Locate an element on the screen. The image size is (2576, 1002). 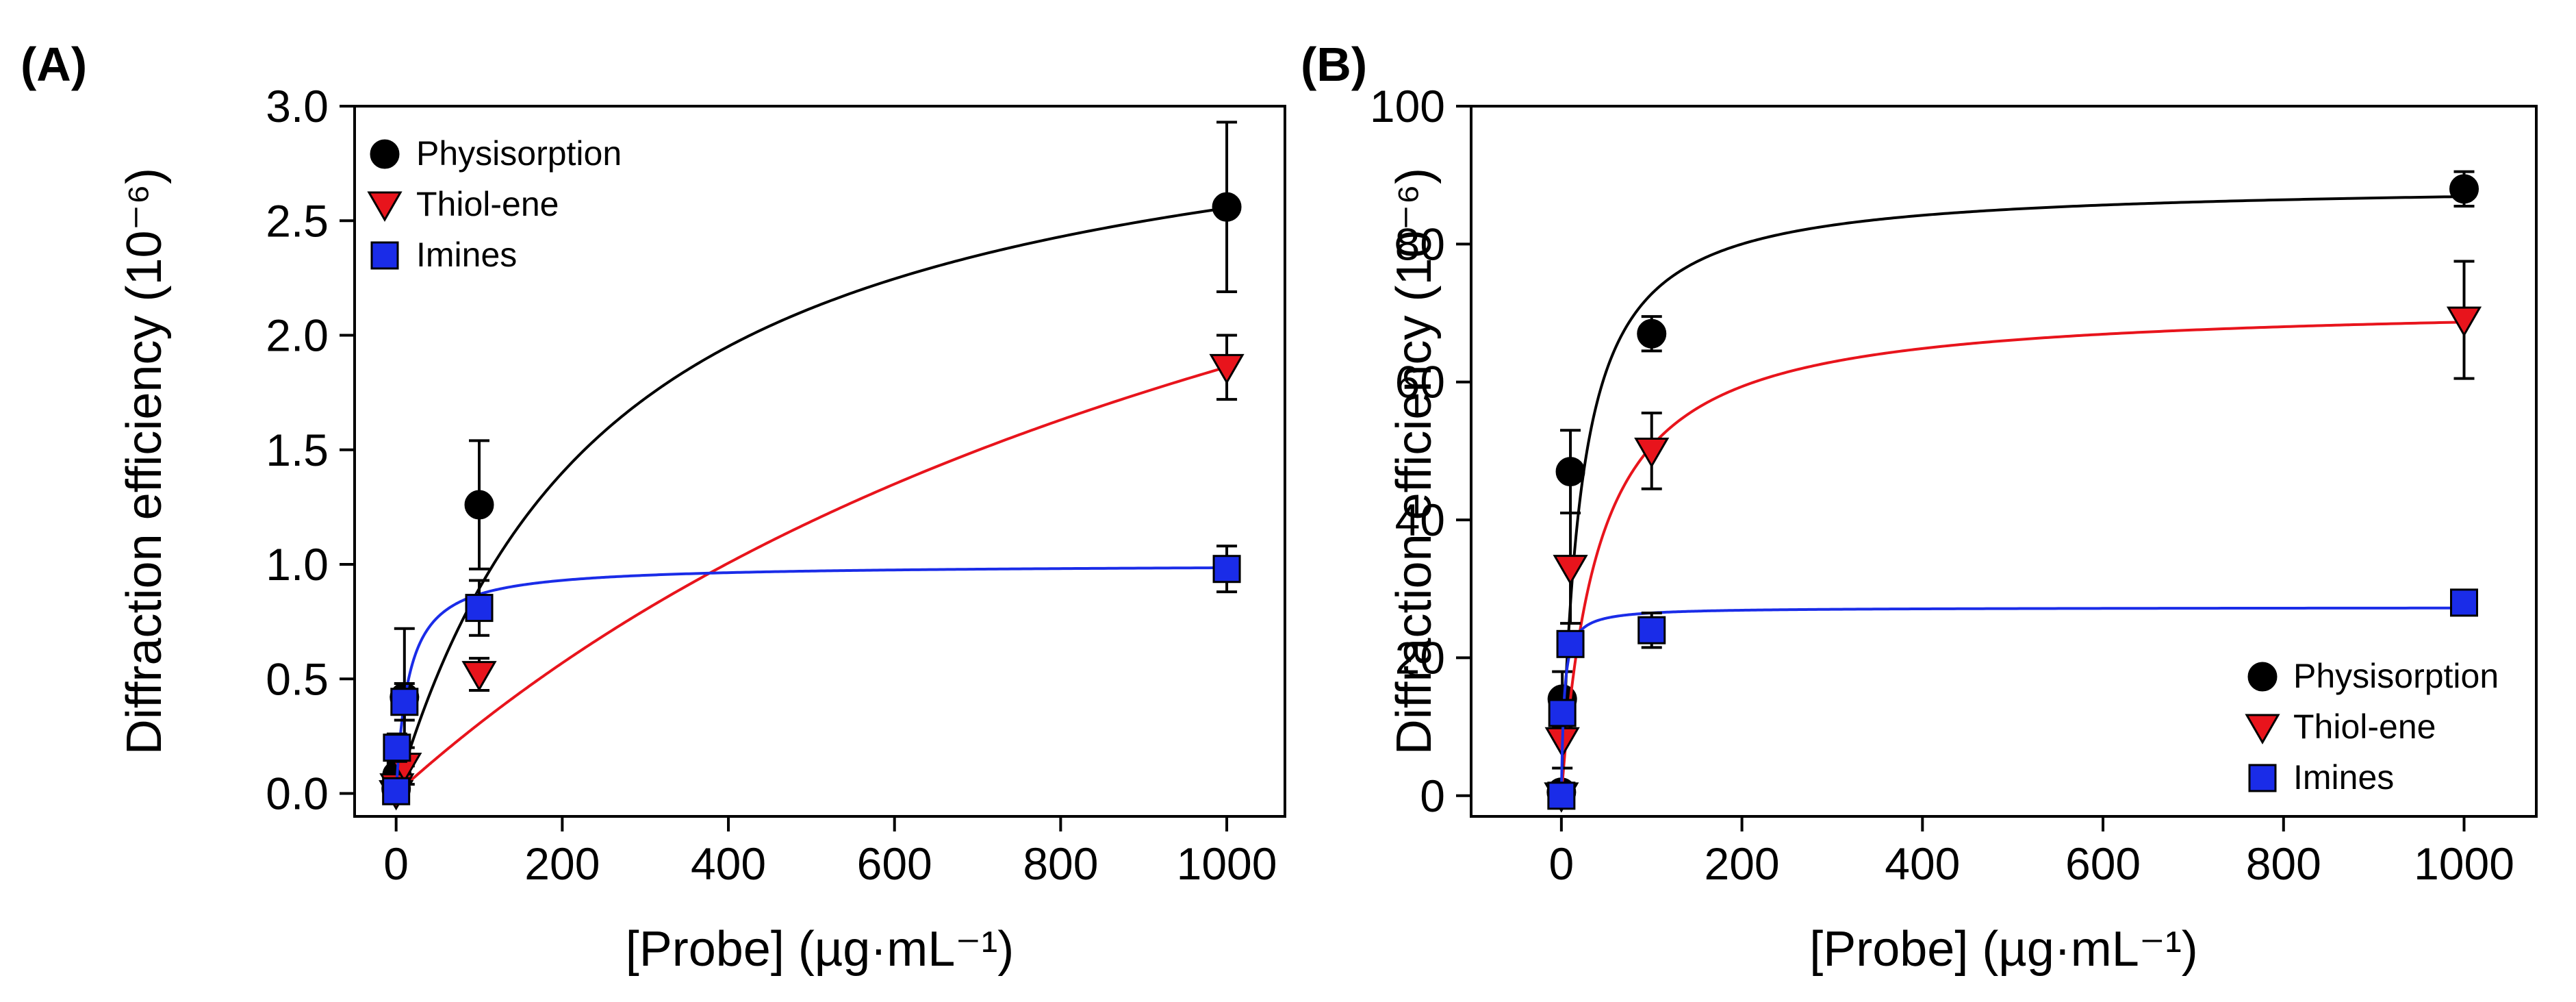
y-tick-label: 100 is located at coordinates (1408, 106).